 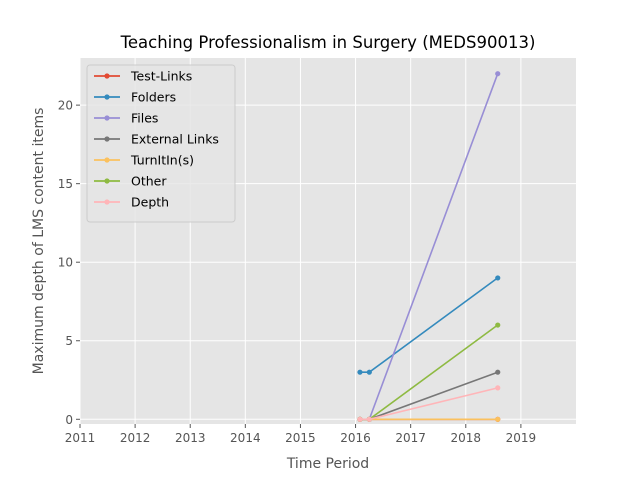 I want to click on legend-label: TurnItIn(s), so click(x=162, y=160).